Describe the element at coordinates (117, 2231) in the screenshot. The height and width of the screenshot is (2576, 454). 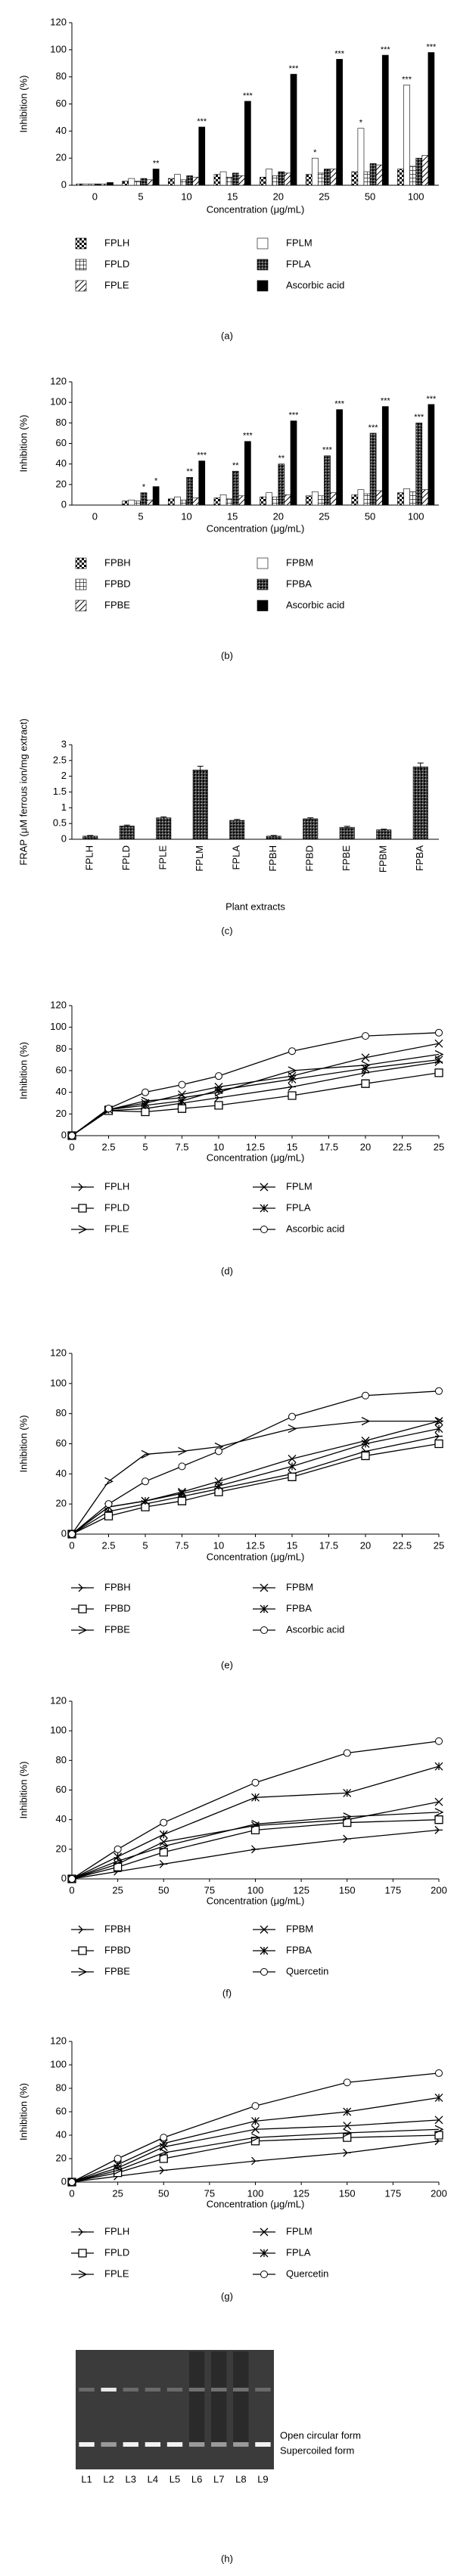
I see `legend-label: FPLH` at that location.